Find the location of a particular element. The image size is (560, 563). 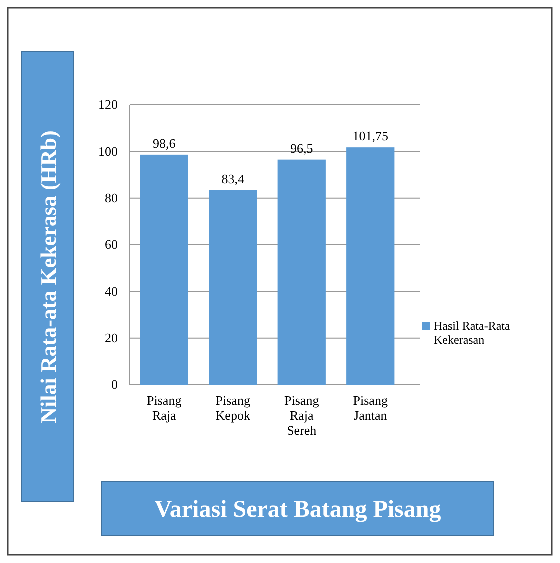

data-label: 96,5 is located at coordinates (302, 148).